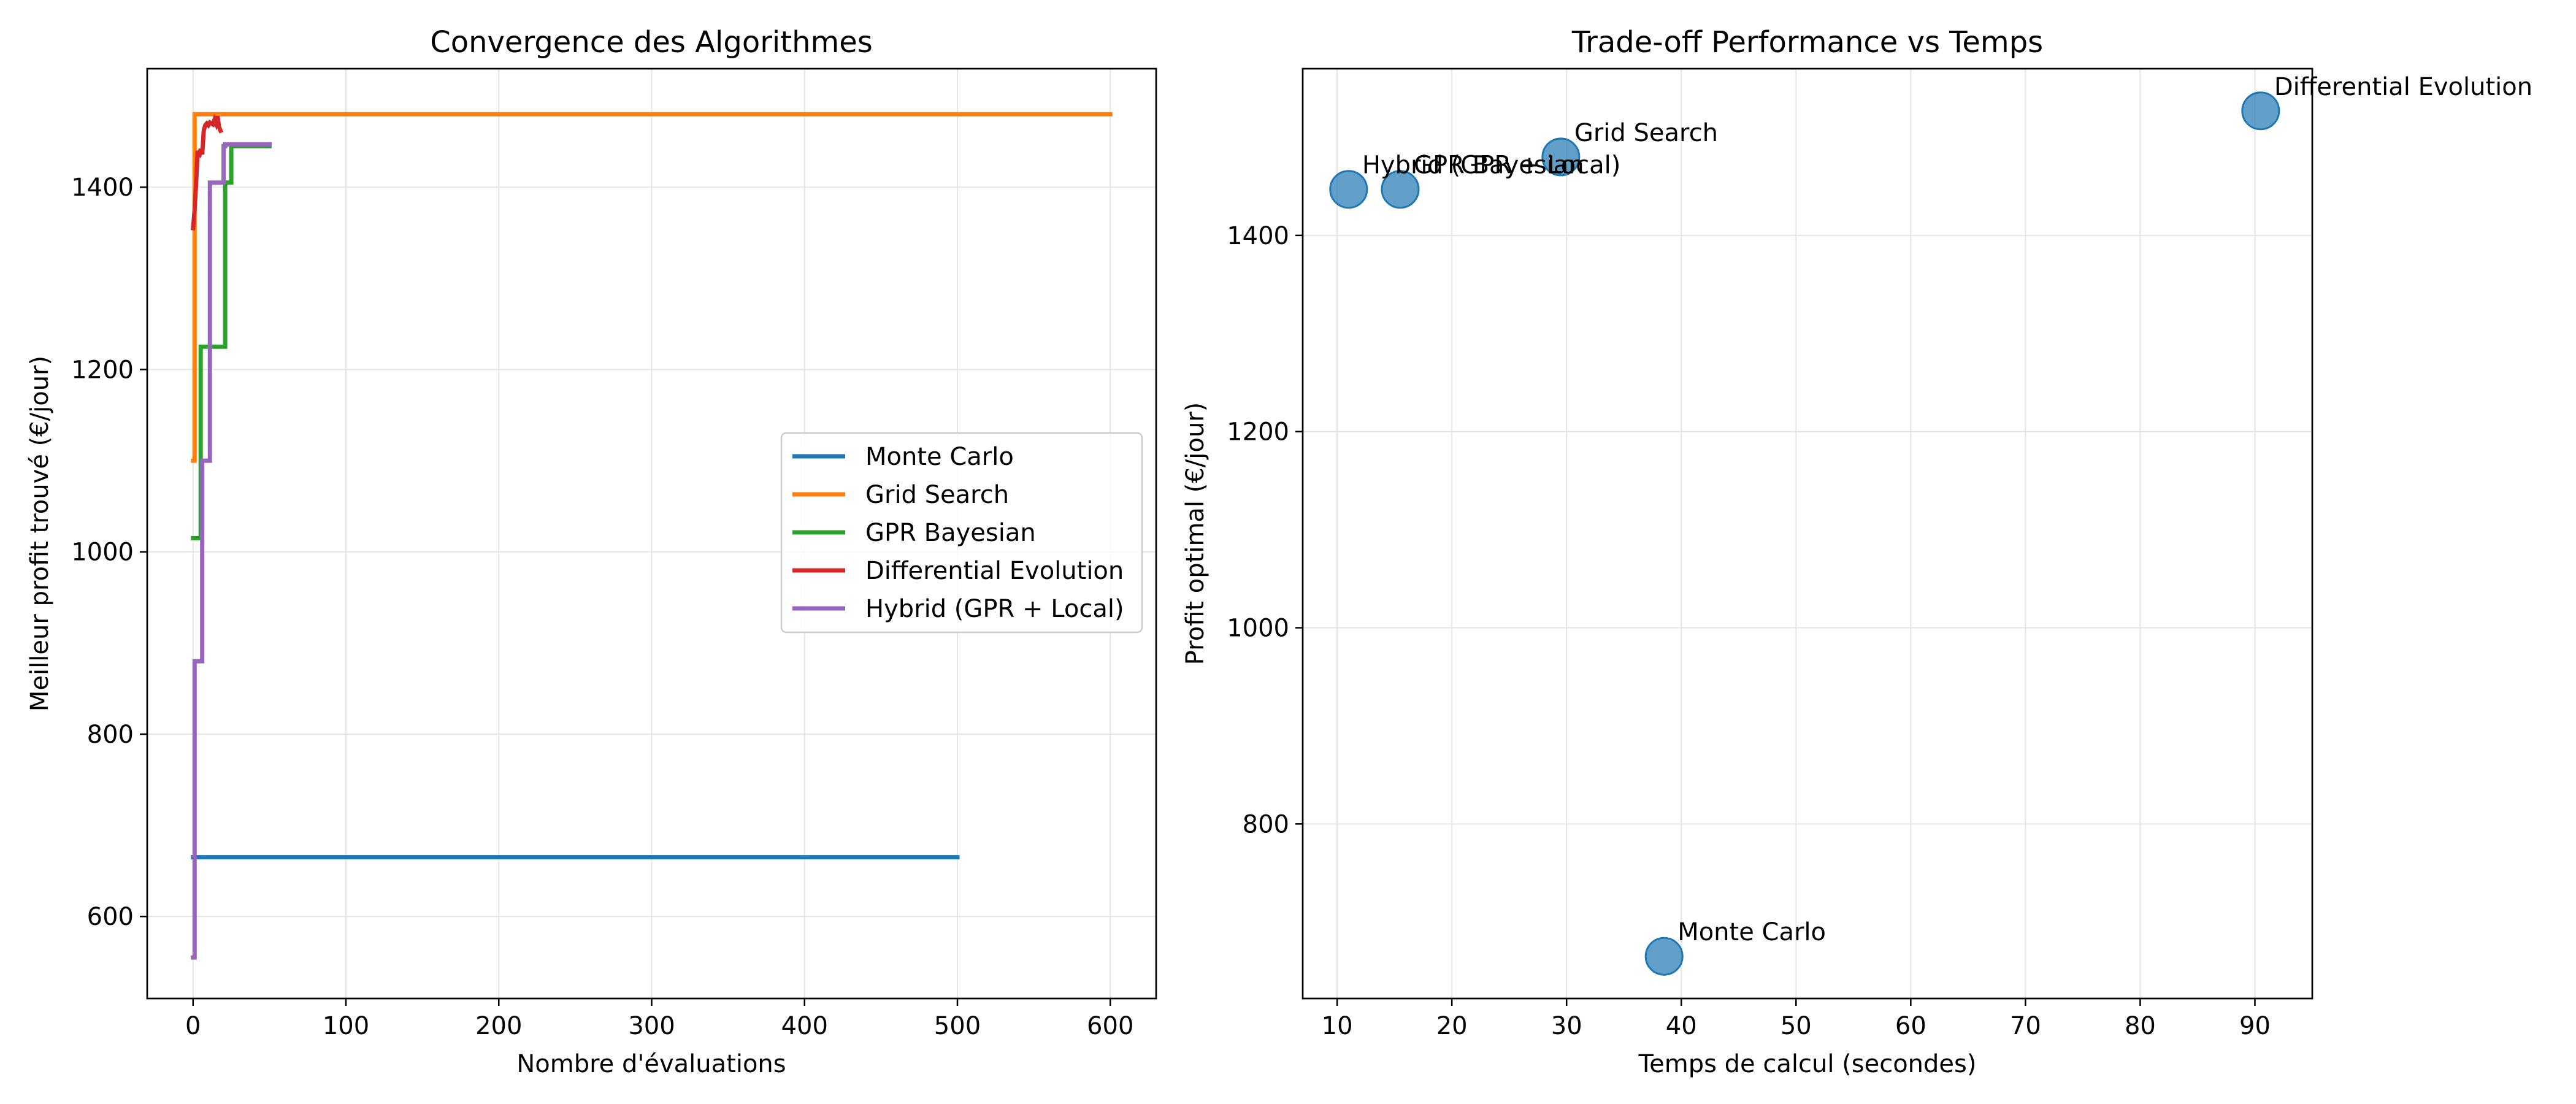 This screenshot has height=1104, width=2576. Describe the element at coordinates (1561, 157) in the screenshot. I see `scatter-point-grid-search` at that location.